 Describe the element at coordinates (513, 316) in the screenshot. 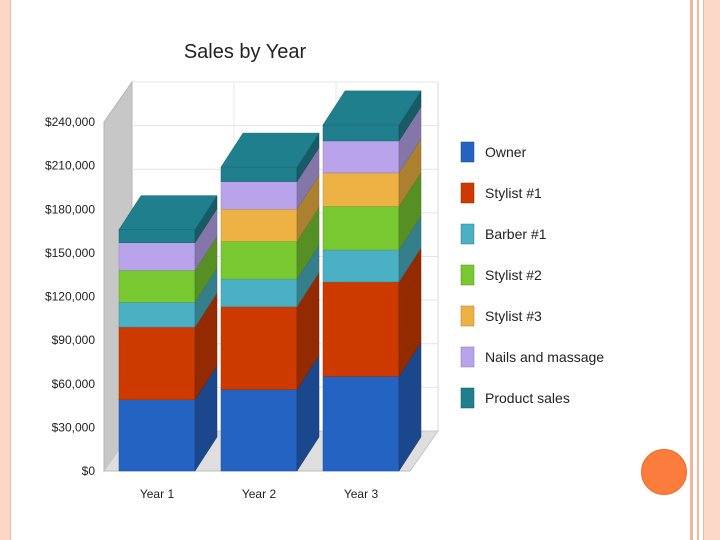

I see `legend-label: Stylist #3` at that location.